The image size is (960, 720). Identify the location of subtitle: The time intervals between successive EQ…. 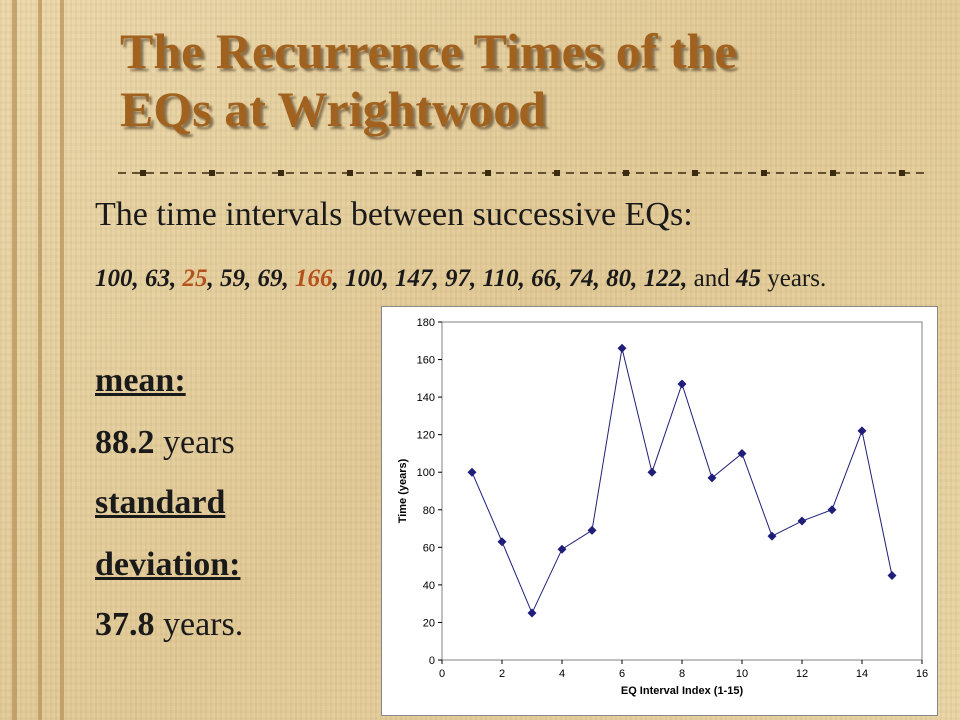
(394, 214).